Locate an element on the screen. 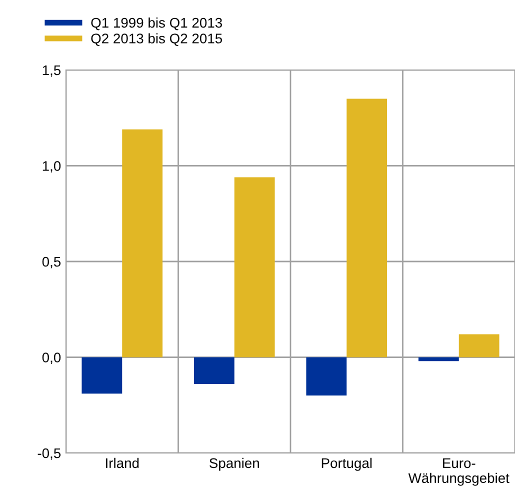 This screenshot has height=495, width=515. legend-label: Q1 1999 bis Q1 2013 is located at coordinates (156, 24).